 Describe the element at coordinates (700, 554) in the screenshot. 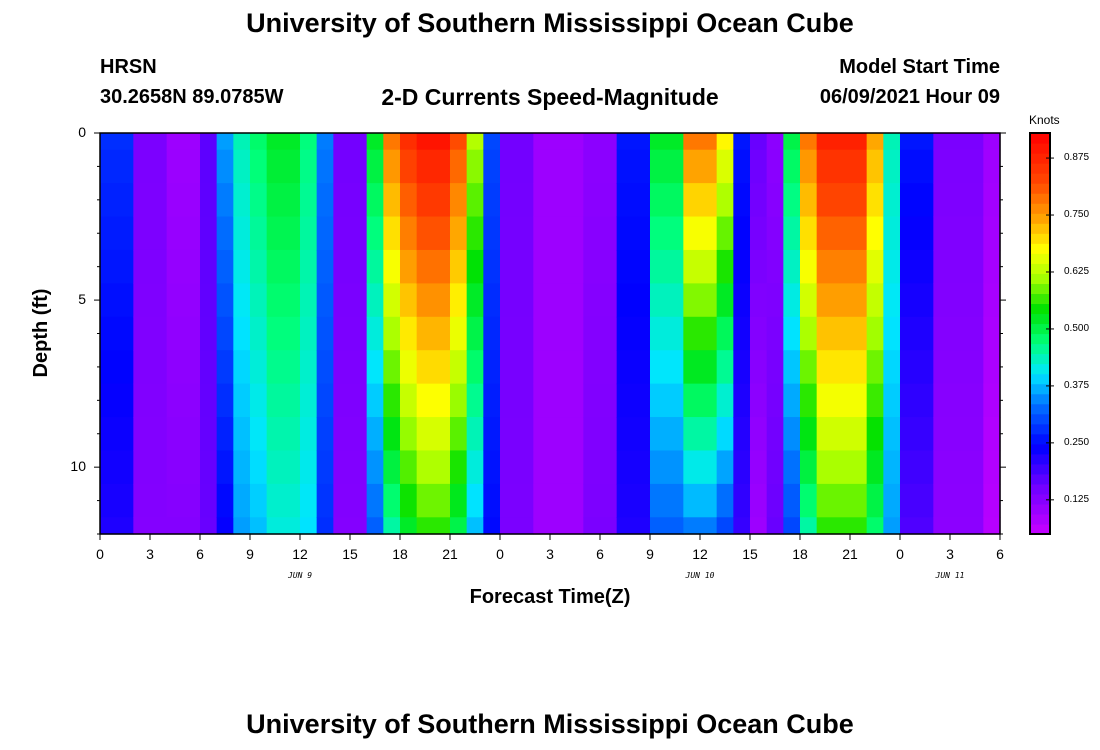

I see `x-tick-label: 12` at that location.